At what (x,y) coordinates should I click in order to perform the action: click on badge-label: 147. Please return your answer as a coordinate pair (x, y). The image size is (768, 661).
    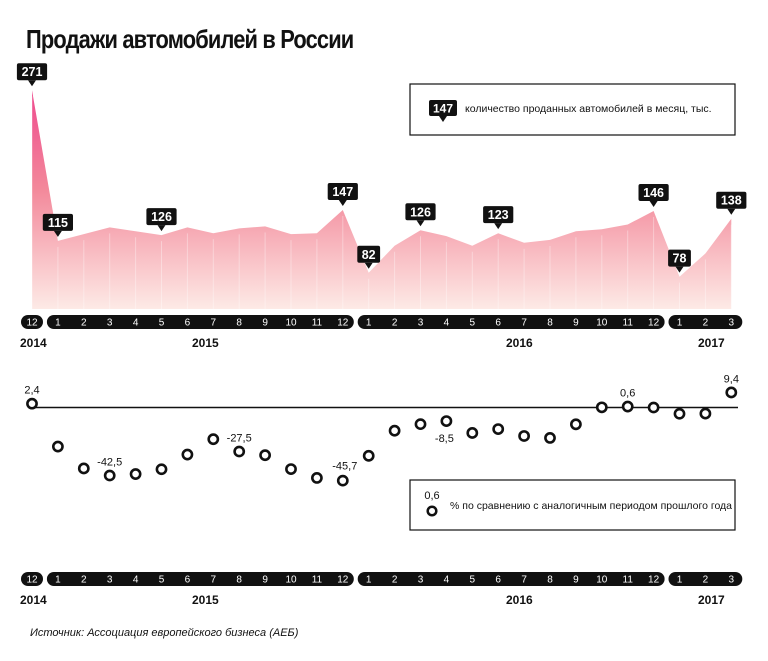
    Looking at the image, I should click on (342, 192).